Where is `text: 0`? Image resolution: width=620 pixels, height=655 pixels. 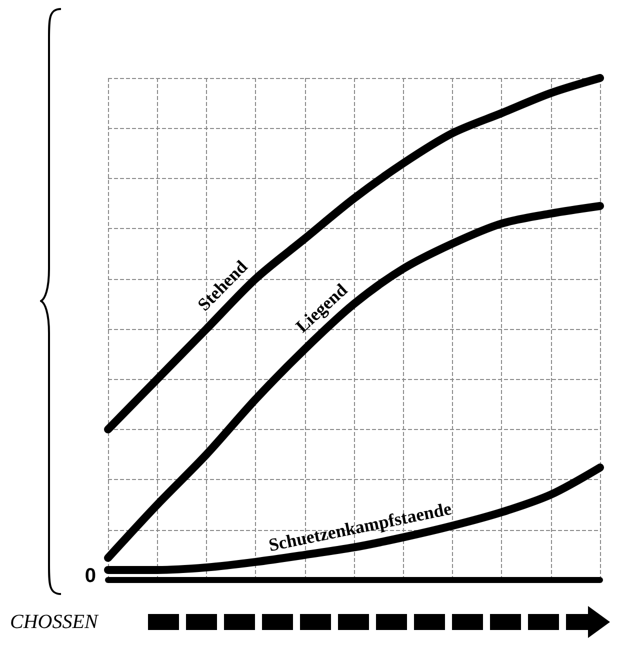
text: 0 is located at coordinates (90, 576).